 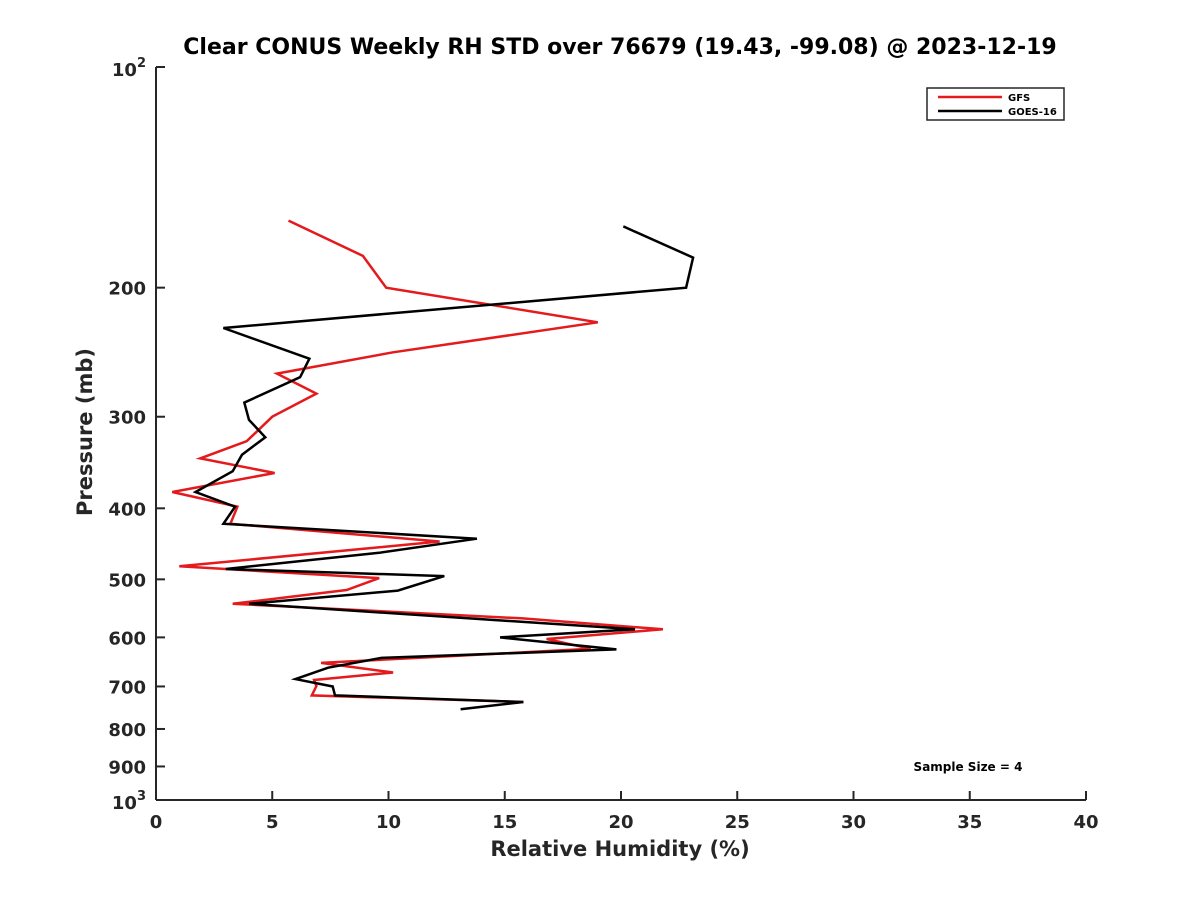 What do you see at coordinates (619, 849) in the screenshot?
I see `x-axis-label: Relative Humidity (%)` at bounding box center [619, 849].